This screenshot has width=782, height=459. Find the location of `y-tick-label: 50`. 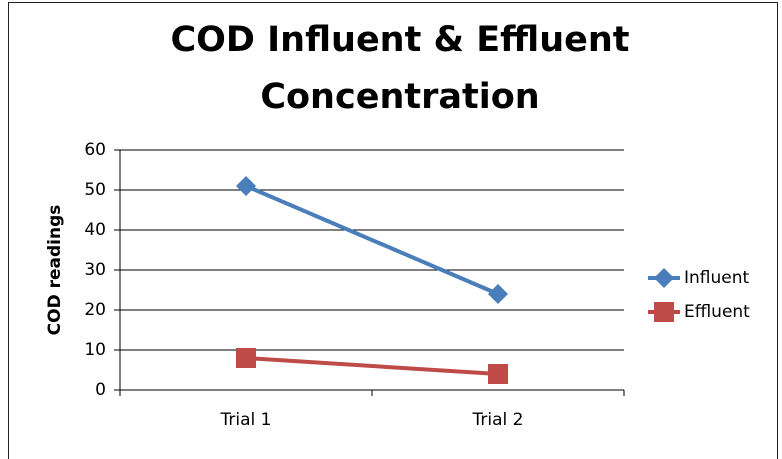

y-tick-label: 50 is located at coordinates (95, 190).